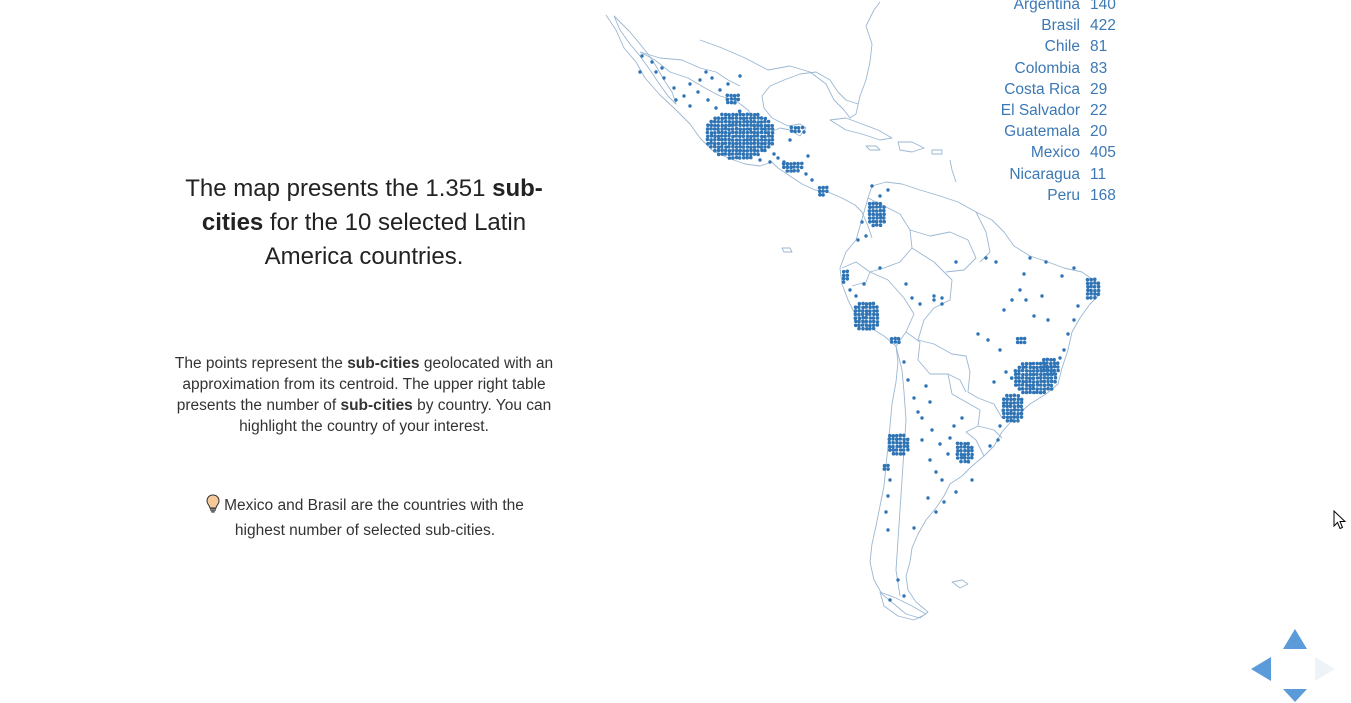 The height and width of the screenshot is (703, 1351). Describe the element at coordinates (1261, 669) in the screenshot. I see `arrow-left-icon` at that location.